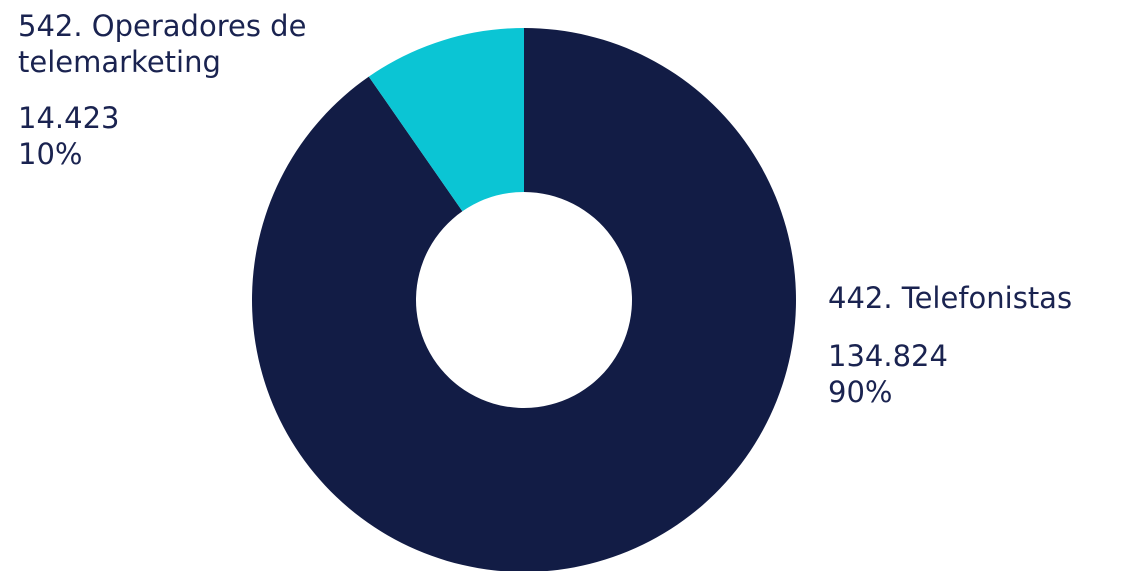 This screenshot has height=571, width=1130. I want to click on percent-label: 90%, so click(860, 392).